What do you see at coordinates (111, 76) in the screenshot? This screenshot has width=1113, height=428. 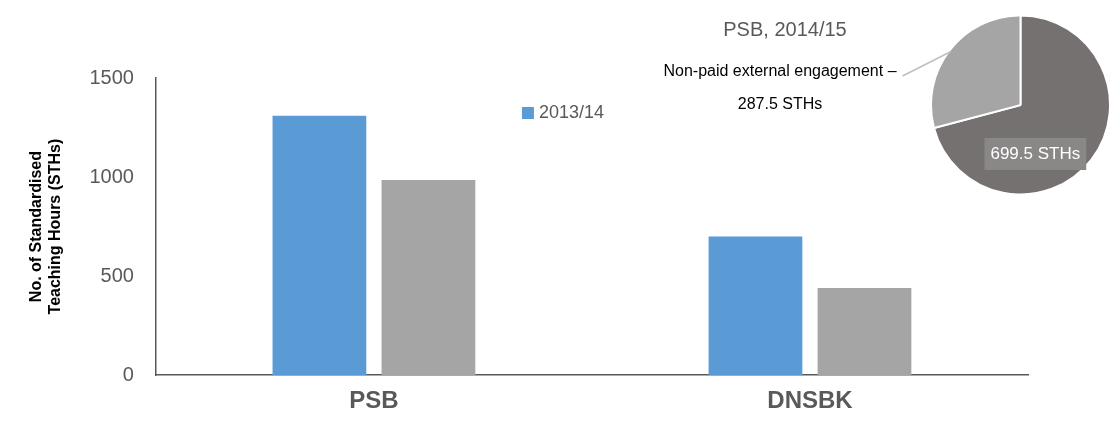 I see `y-tick-label: 1500` at bounding box center [111, 76].